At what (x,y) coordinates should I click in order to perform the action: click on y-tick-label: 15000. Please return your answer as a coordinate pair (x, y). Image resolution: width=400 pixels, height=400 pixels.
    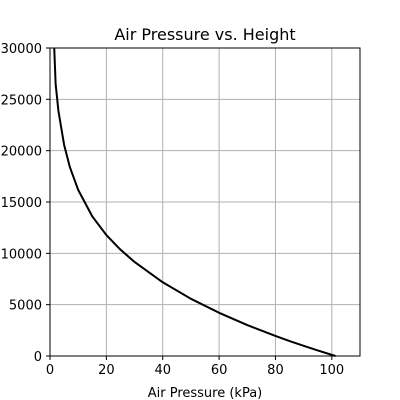
    Looking at the image, I should click on (21, 203).